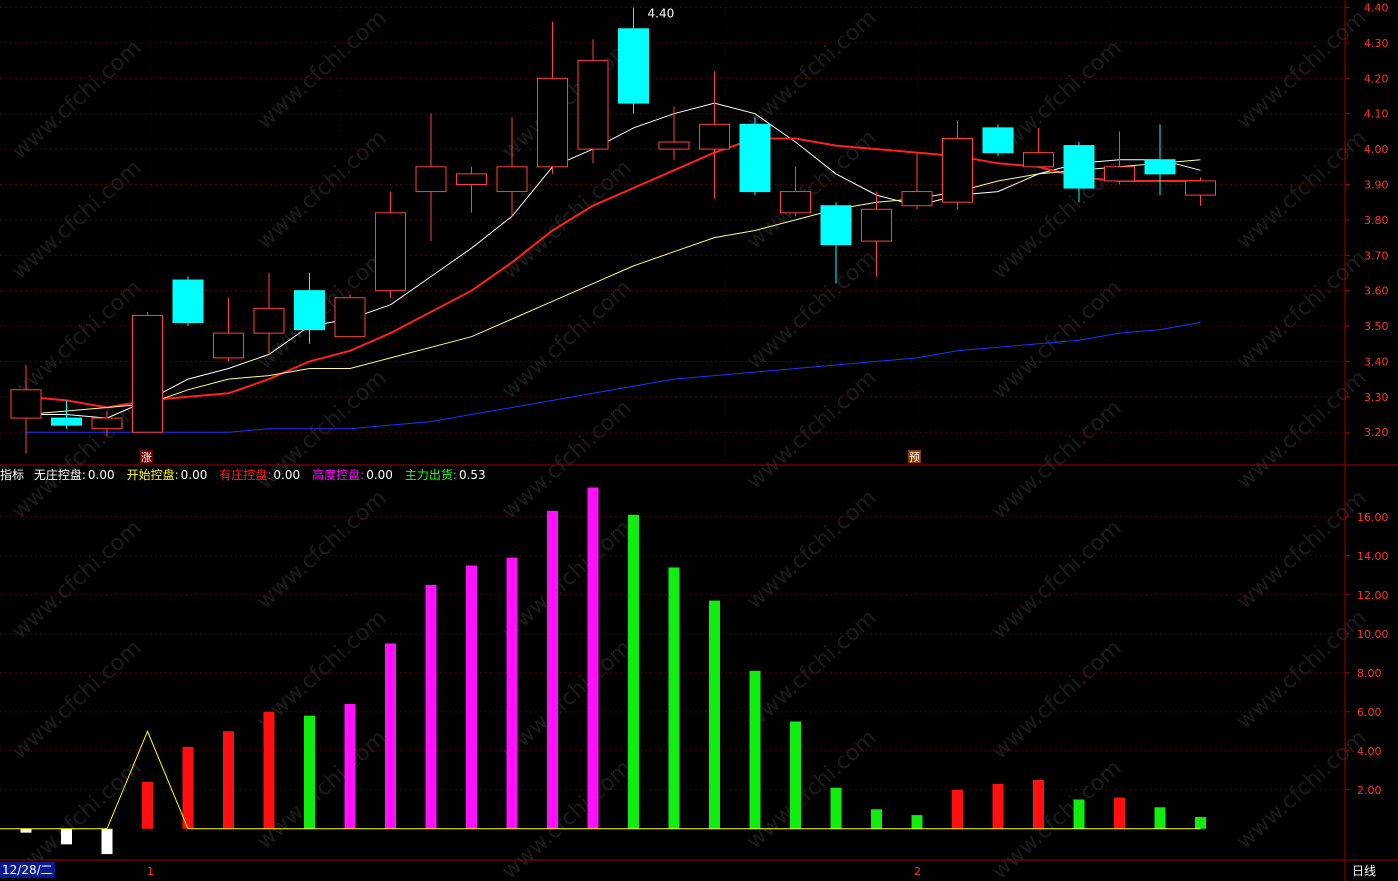 The height and width of the screenshot is (881, 1398). I want to click on svg-text: 预, so click(914, 457).